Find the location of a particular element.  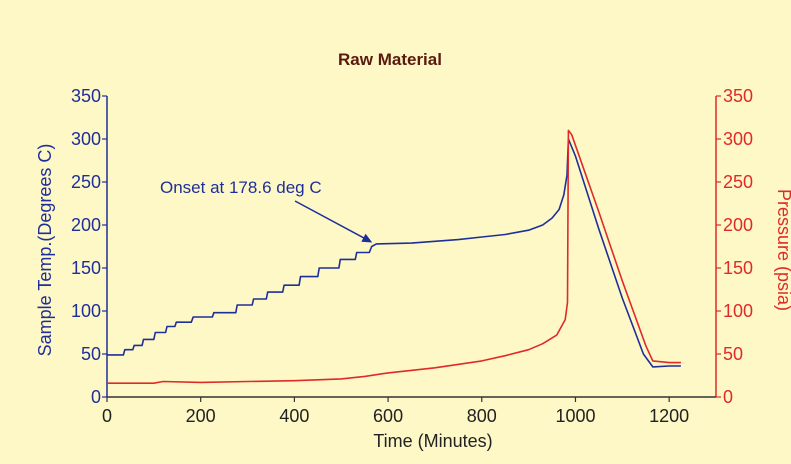

x-tick-label: 1000 is located at coordinates (575, 416).